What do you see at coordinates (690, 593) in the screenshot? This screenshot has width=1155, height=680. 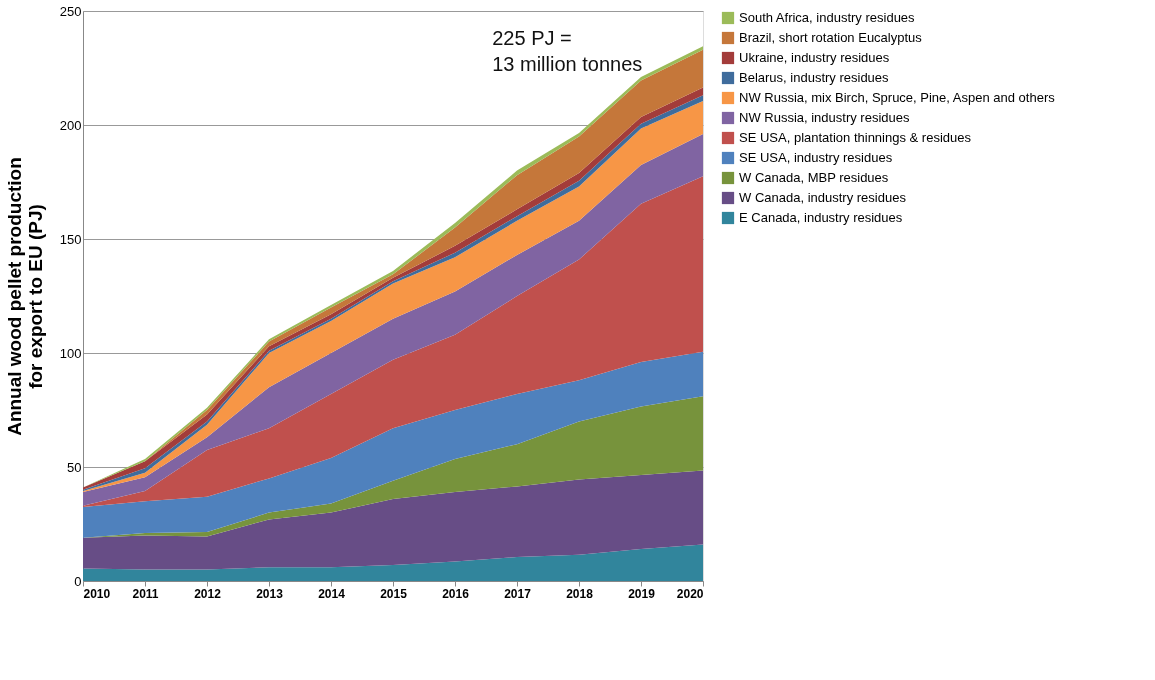 I see `x-tick-label: 2020` at bounding box center [690, 593].